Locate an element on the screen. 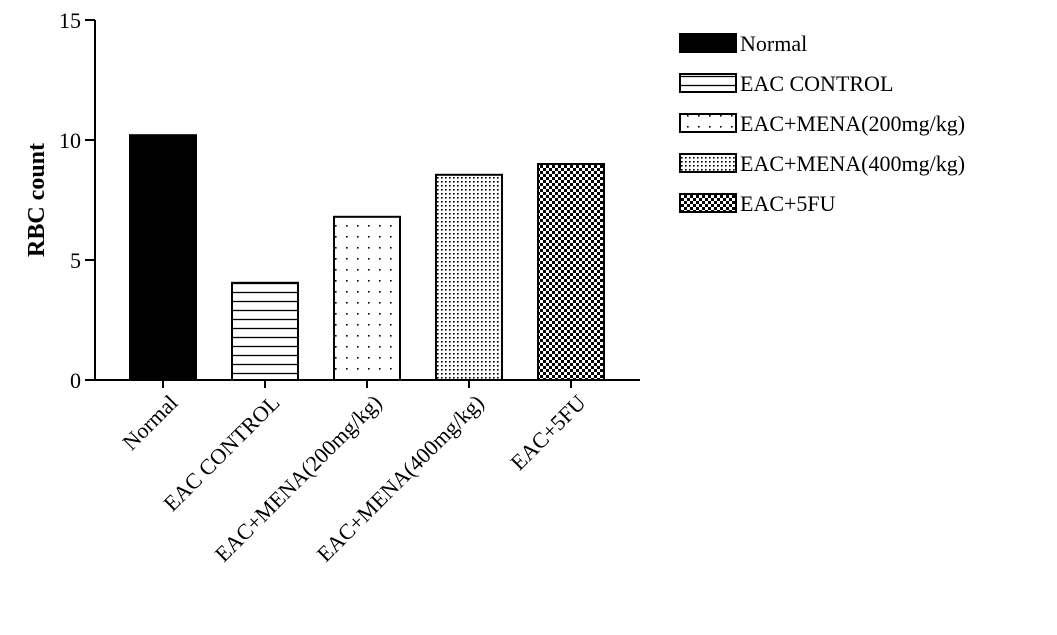  legend-label: EAC CONTROL is located at coordinates (816, 83).